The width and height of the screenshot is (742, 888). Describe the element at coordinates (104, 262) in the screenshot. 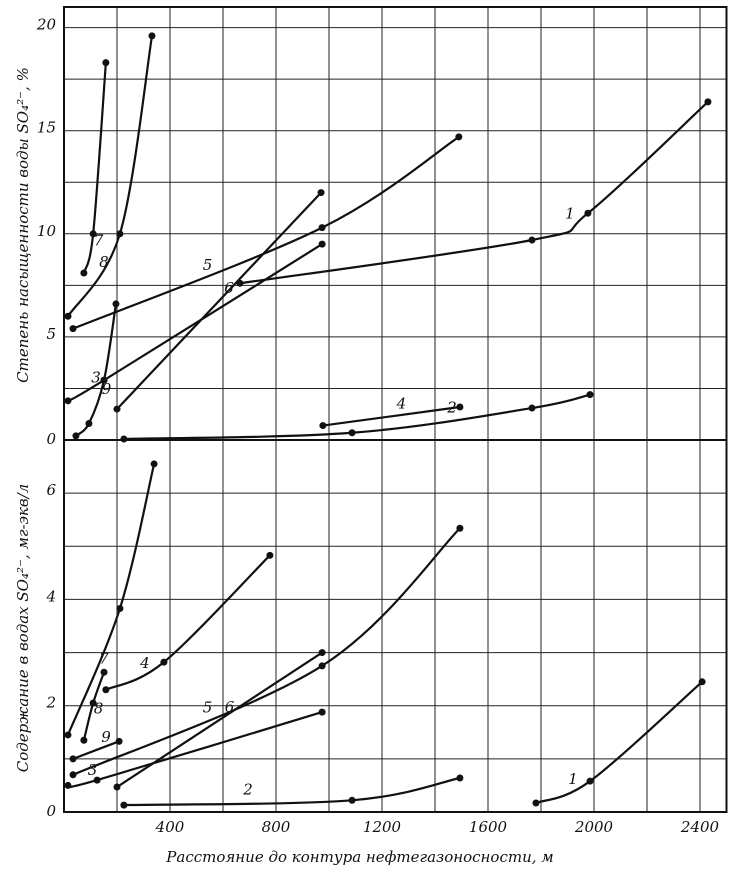

I see `curve-label: 8` at that location.